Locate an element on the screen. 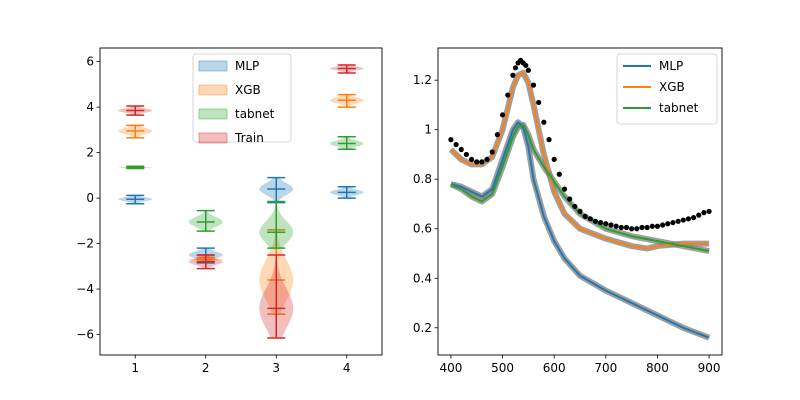 The height and width of the screenshot is (400, 800). y-tick-label: −4 is located at coordinates (85, 289).